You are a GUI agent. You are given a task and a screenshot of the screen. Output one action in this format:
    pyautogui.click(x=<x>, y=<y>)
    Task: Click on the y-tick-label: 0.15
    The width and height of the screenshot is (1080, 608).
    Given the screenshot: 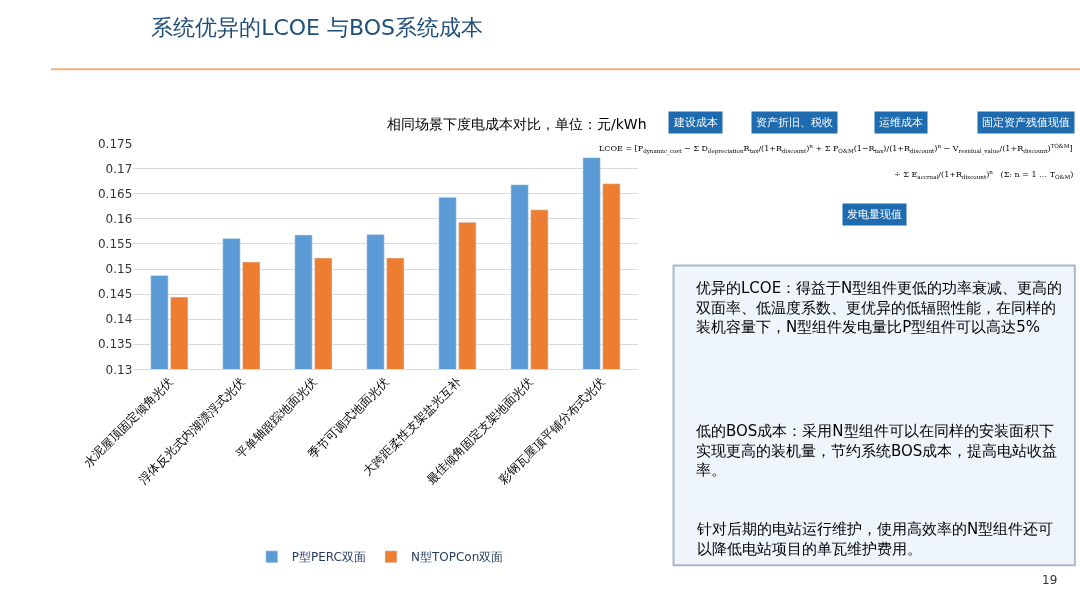 What is the action you would take?
    pyautogui.click(x=119, y=269)
    